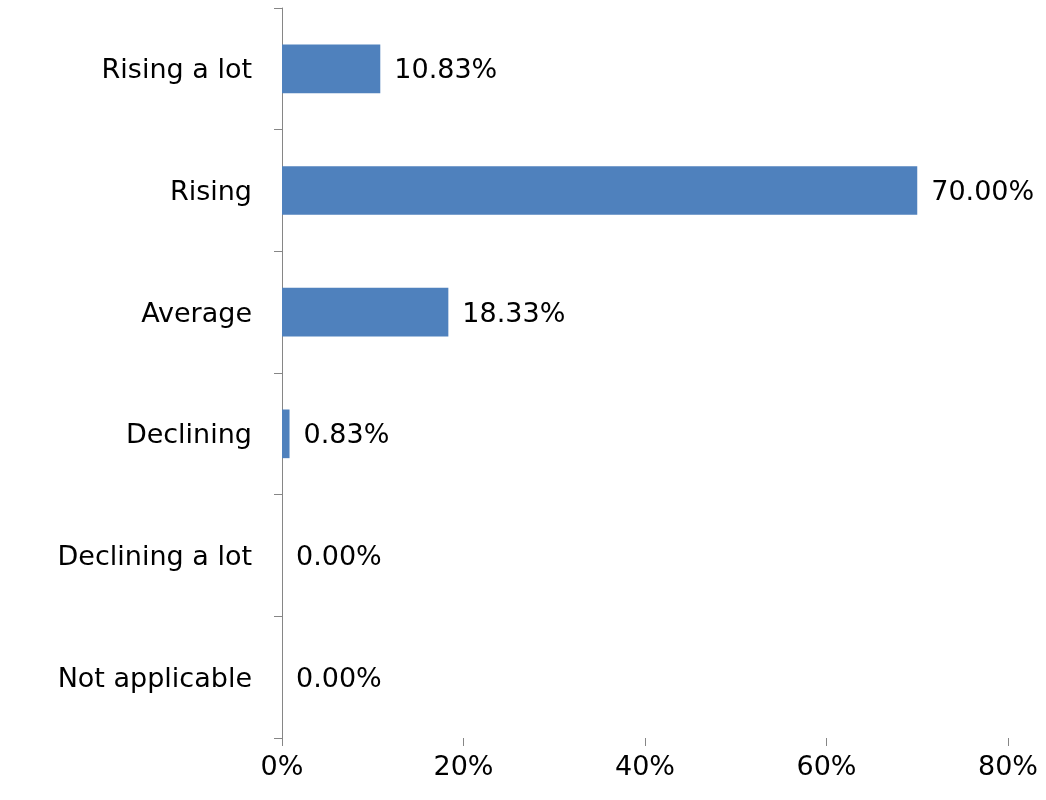 Image resolution: width=1046 pixels, height=800 pixels. What do you see at coordinates (346, 434) in the screenshot?
I see `data-label: 0.83%` at bounding box center [346, 434].